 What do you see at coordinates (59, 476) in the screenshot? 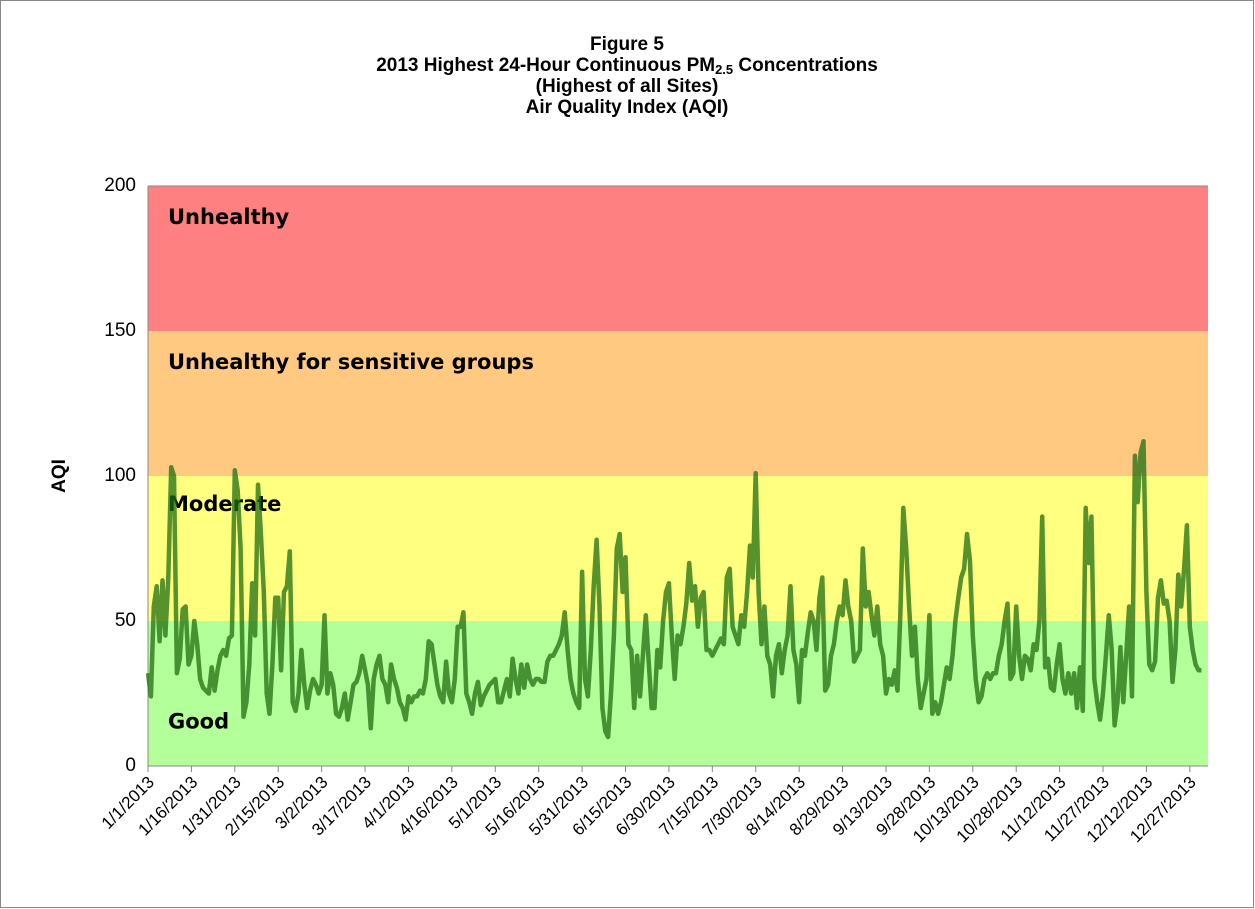
I see `y-axis-label: AQI` at bounding box center [59, 476].